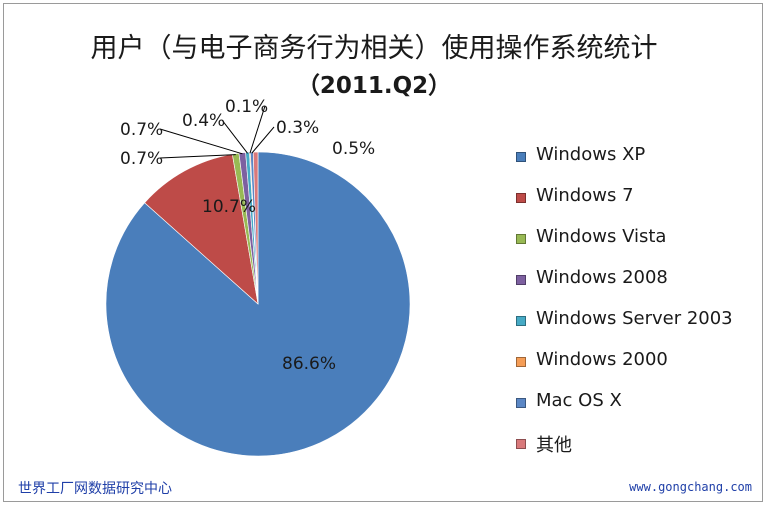 This screenshot has height=510, width=768. What do you see at coordinates (309, 364) in the screenshot?
I see `data-label: 86.6%` at bounding box center [309, 364].